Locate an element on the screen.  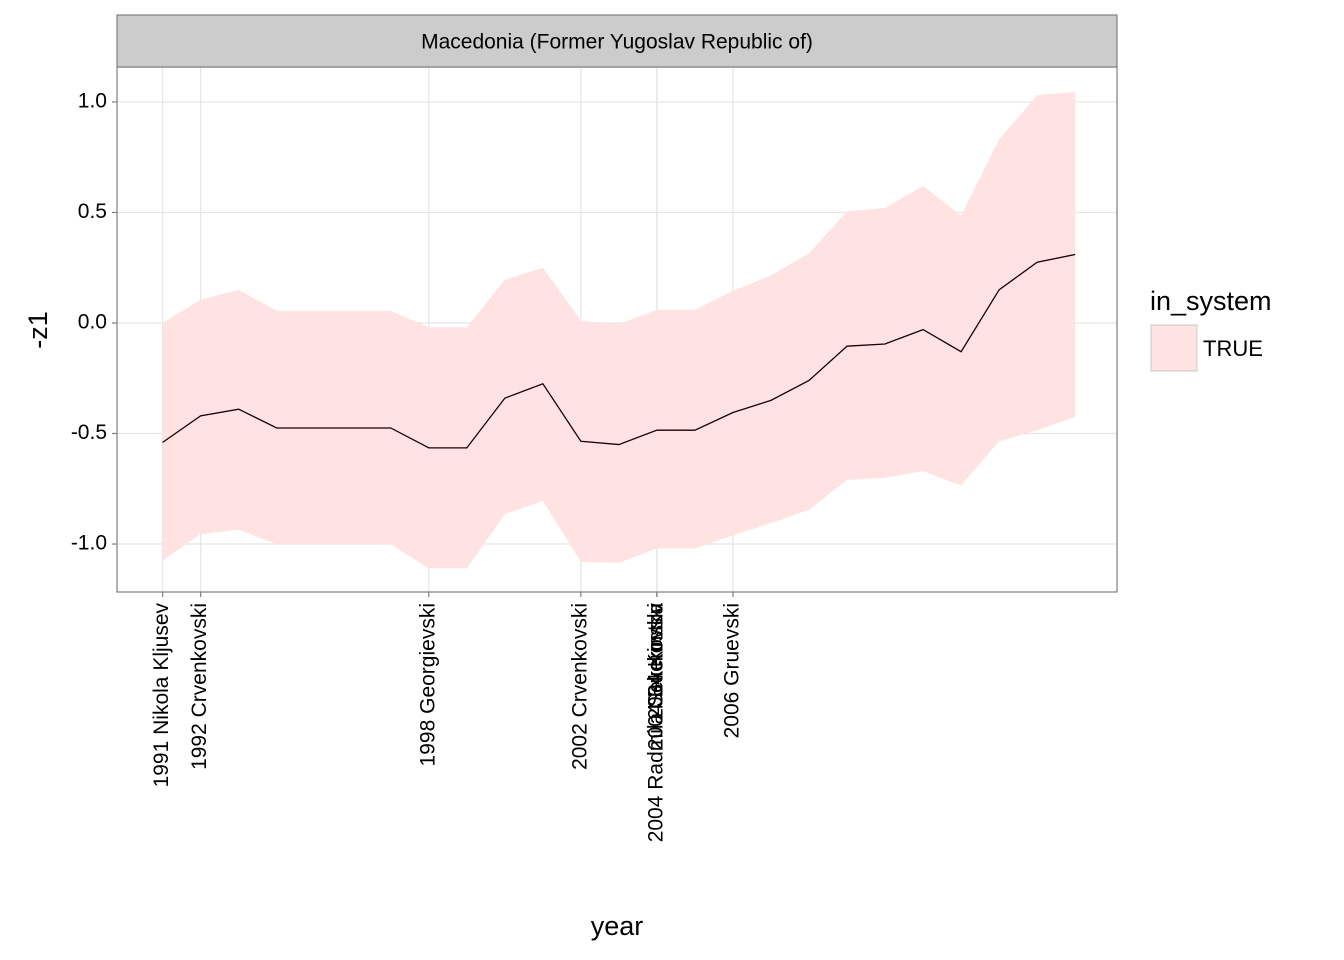
y-tick-label: 0.5 is located at coordinates (92, 211).